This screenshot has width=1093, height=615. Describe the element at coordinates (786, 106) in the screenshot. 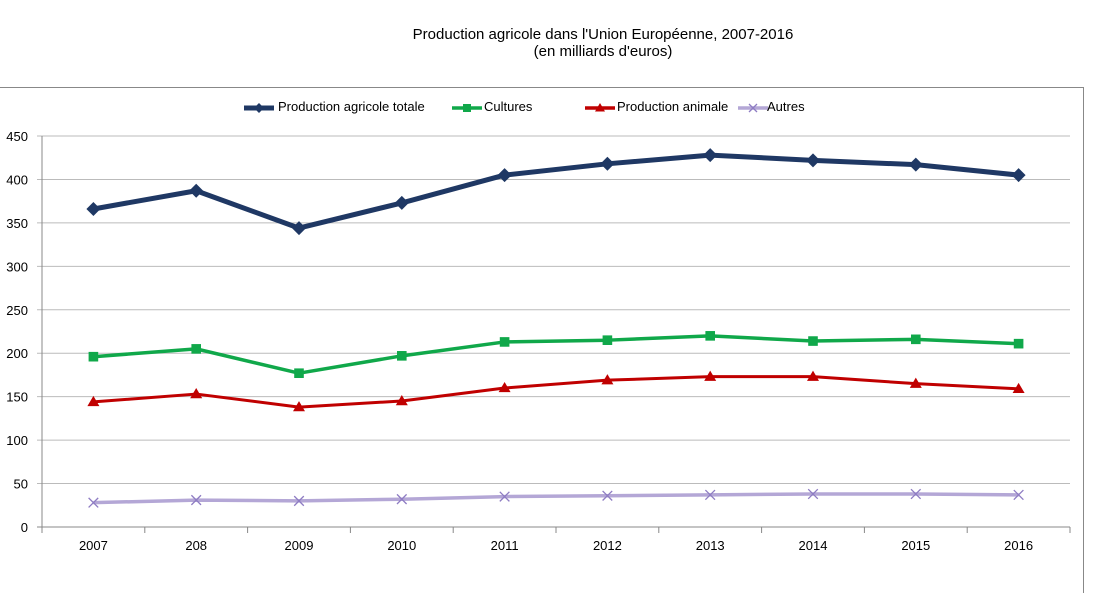

I see `legend-label: Autres` at that location.